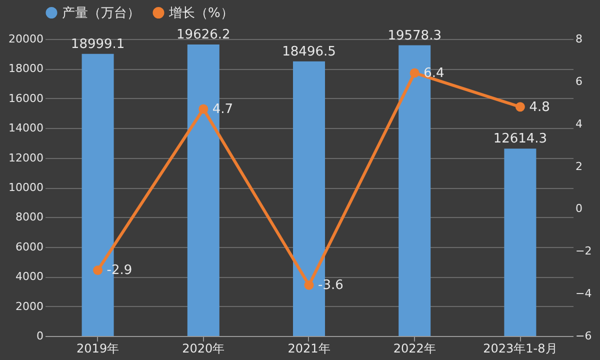  What do you see at coordinates (579, 123) in the screenshot?
I see `y2-tick-label: 4` at bounding box center [579, 123].